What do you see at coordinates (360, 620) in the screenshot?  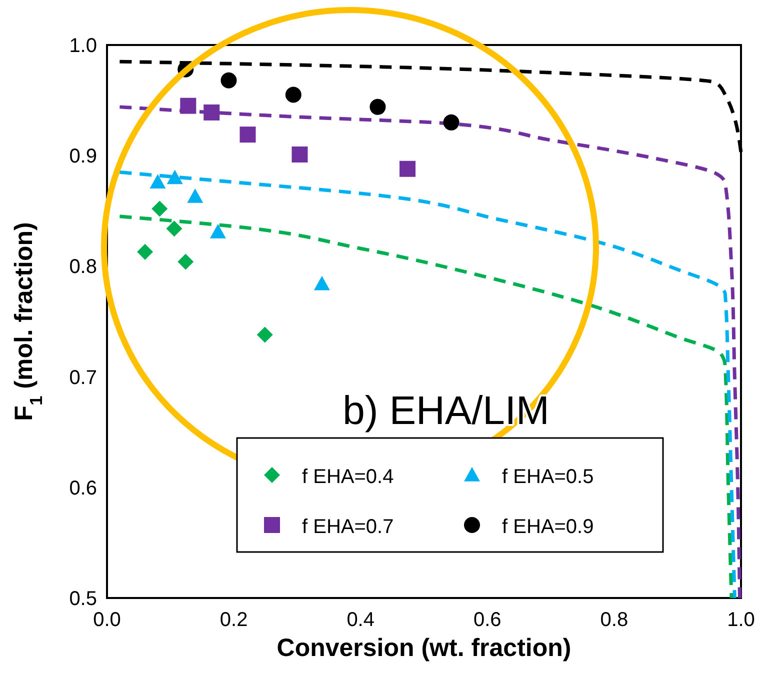 I see `x-tick-label: 0.4` at bounding box center [360, 620].